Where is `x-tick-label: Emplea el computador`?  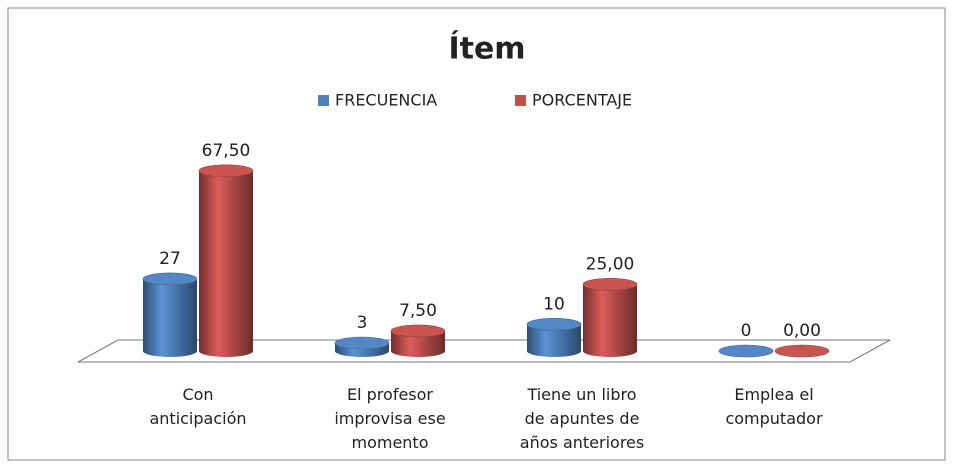 x-tick-label: Emplea el computador is located at coordinates (773, 406).